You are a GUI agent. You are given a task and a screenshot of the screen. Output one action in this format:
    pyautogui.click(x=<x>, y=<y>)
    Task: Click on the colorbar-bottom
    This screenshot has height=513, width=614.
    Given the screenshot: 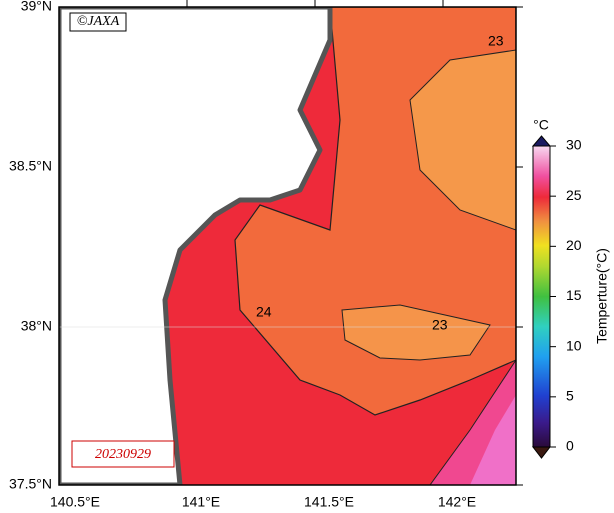 What is the action you would take?
    pyautogui.click(x=541, y=452)
    